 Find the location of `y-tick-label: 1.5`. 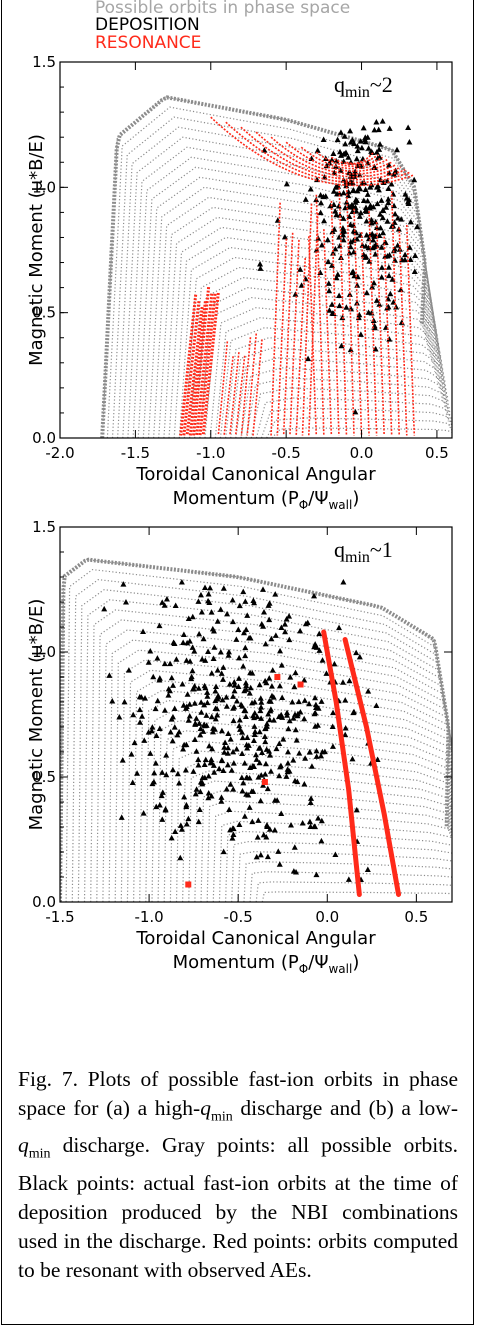

y-tick-label: 1.5 is located at coordinates (44, 527).